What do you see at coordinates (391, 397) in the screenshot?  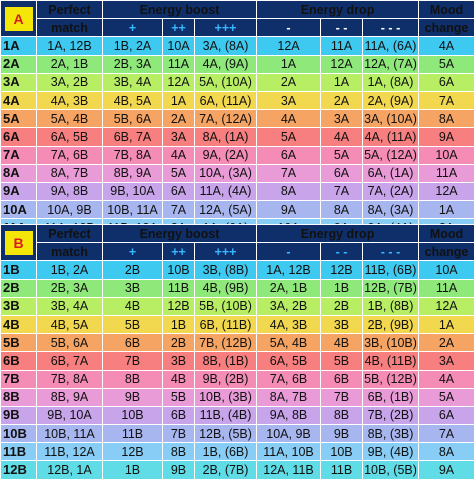 I see `drop-minus-3-cell: 6B, (1B)` at bounding box center [391, 397].